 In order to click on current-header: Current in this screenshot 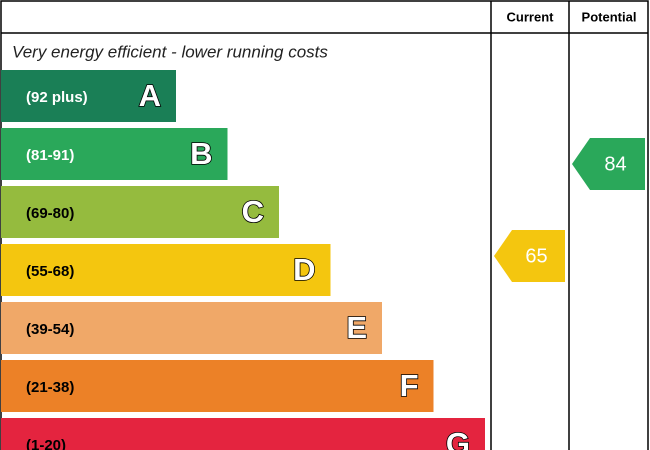, I will do `click(531, 16)`.